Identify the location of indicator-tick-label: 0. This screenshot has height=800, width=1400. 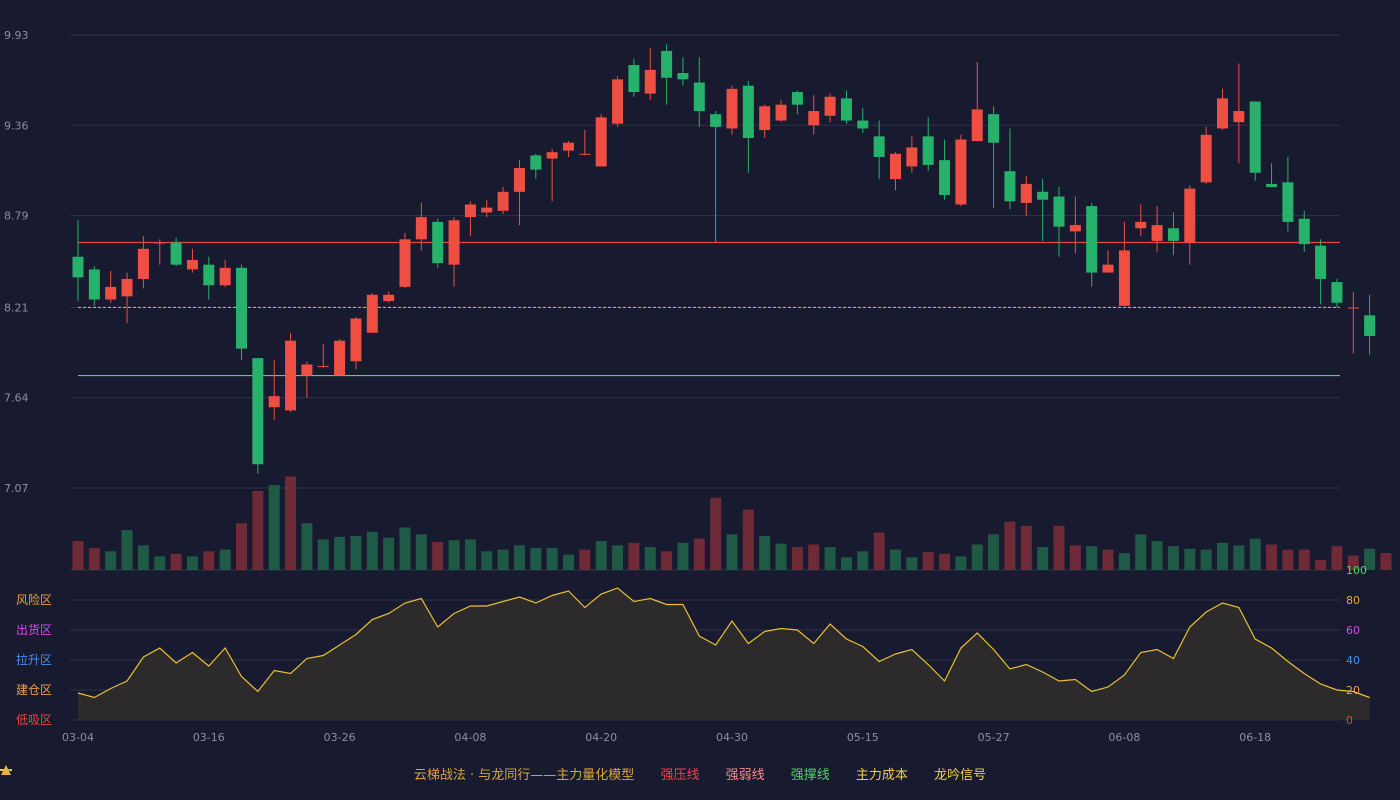
(1349, 720).